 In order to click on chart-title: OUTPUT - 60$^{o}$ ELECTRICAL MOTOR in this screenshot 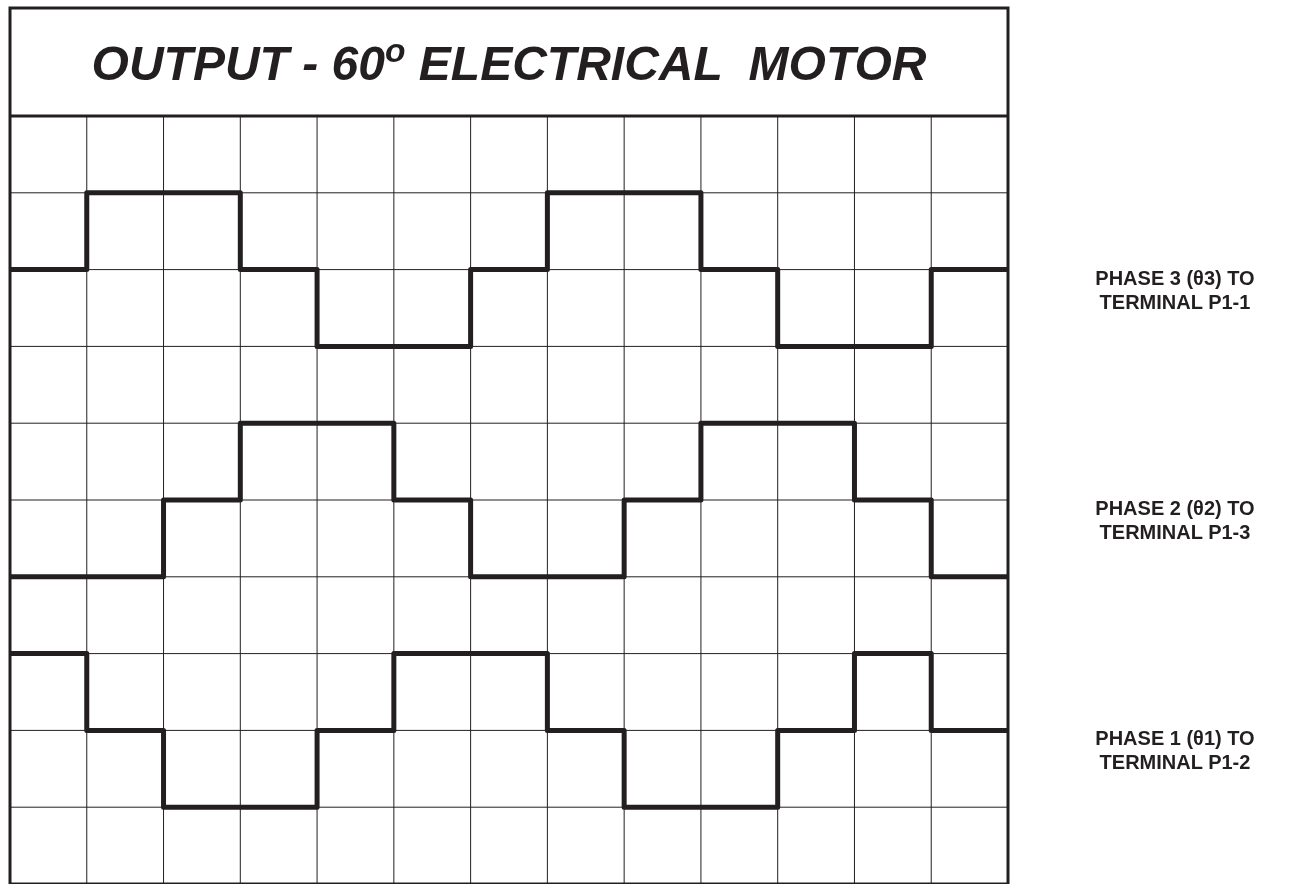, I will do `click(509, 60)`.